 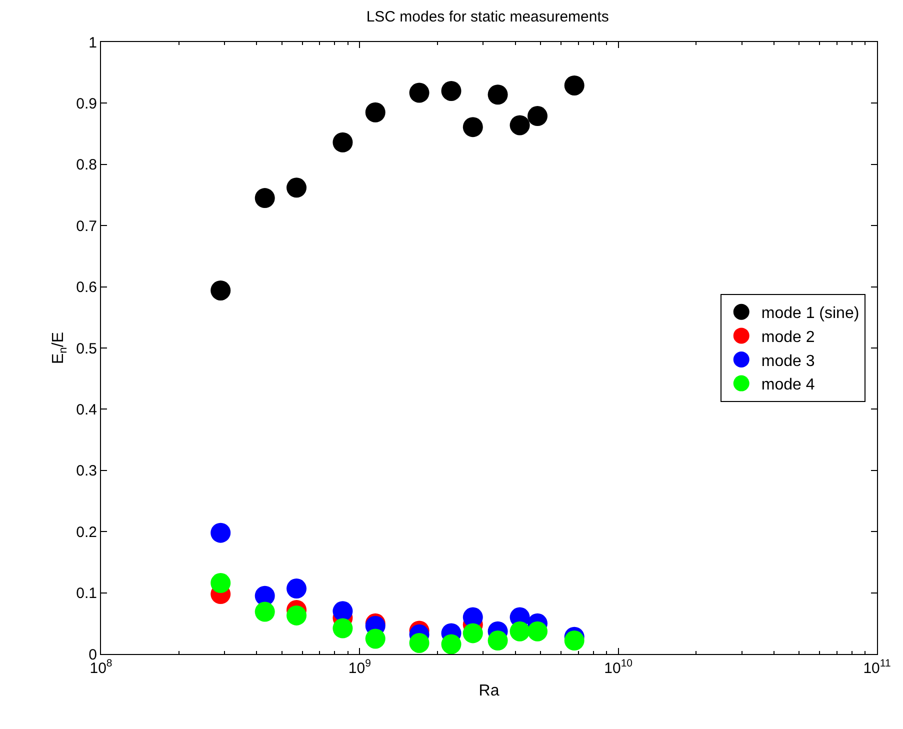 I want to click on legend-label: mode 4, so click(x=788, y=385).